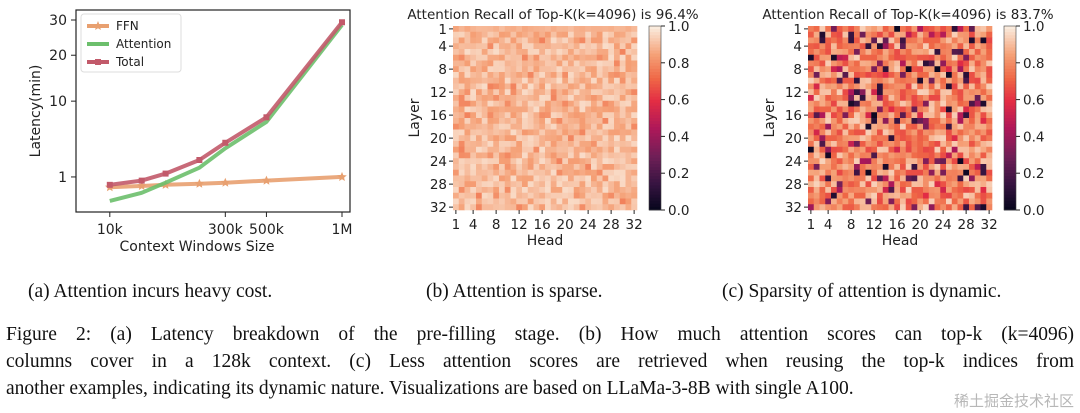  What do you see at coordinates (415, 117) in the screenshot?
I see `y-axis-label: Layer` at bounding box center [415, 117].